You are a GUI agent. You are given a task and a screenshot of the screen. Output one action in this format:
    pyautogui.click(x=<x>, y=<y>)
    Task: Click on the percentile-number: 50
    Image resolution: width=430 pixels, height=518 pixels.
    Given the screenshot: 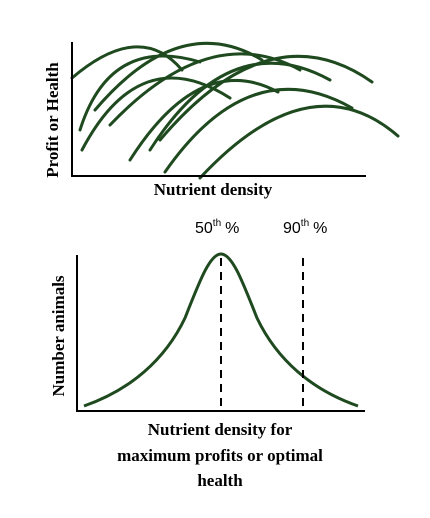 What is the action you would take?
    pyautogui.click(x=204, y=228)
    